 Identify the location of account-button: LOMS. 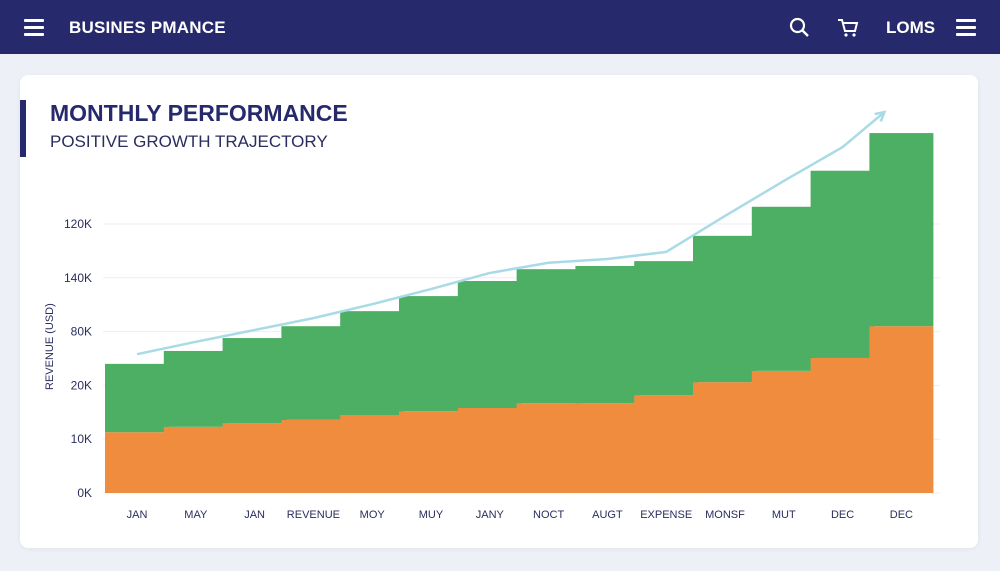
(911, 27).